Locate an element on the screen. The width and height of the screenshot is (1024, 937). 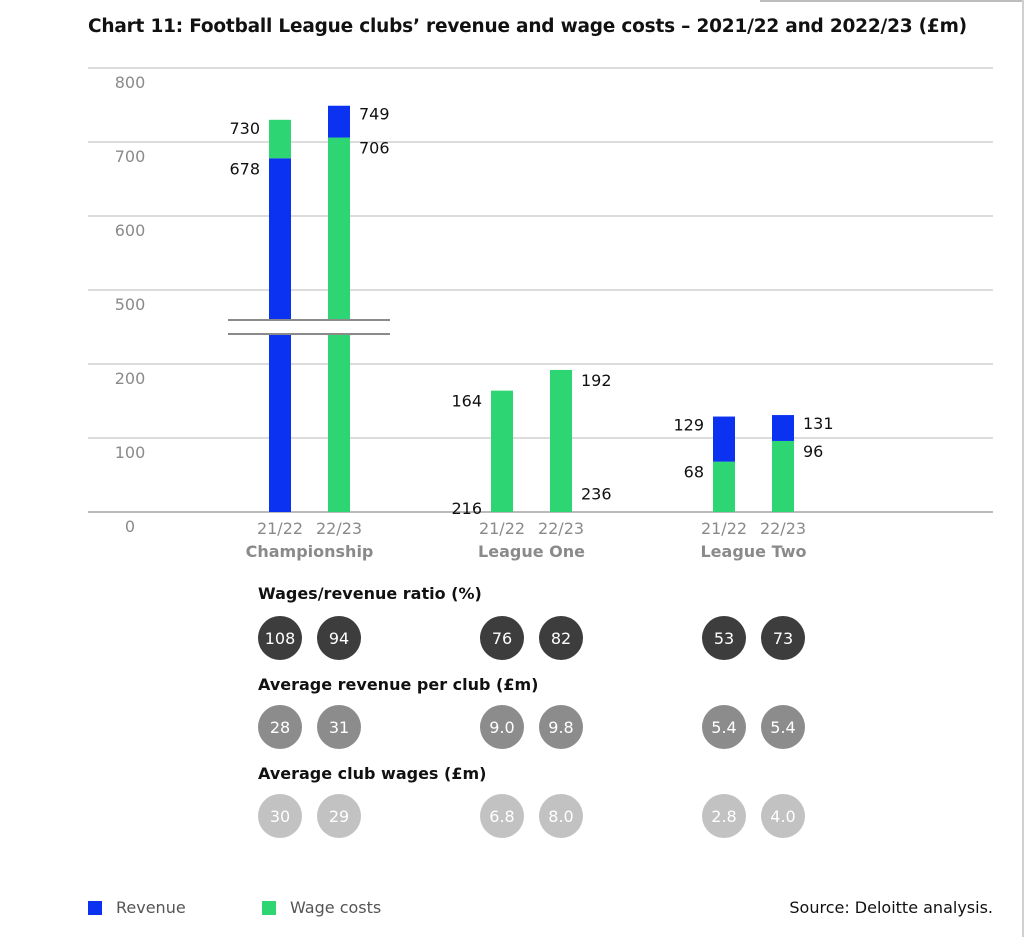
y-tick-label: 700 is located at coordinates (130, 156).